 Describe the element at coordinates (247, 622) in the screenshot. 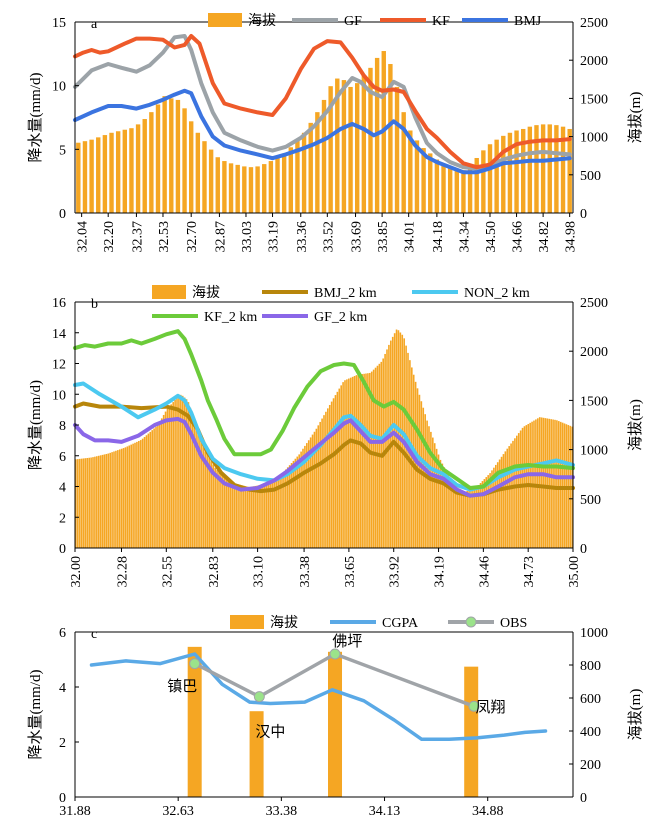

I see `legend-swatch-elevation` at that location.